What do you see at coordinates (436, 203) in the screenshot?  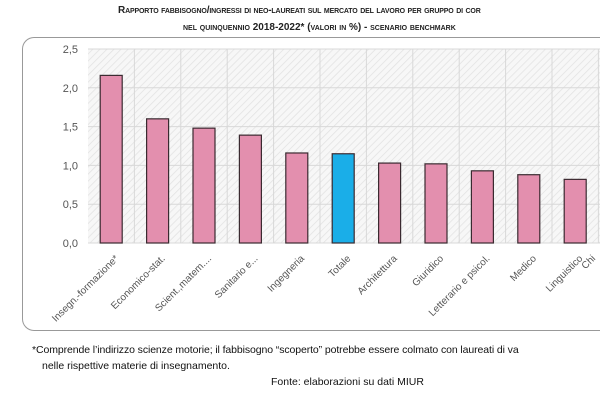 I see `bar-giuridico` at bounding box center [436, 203].